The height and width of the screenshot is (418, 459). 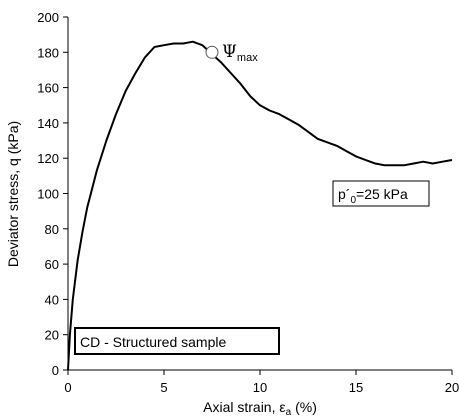 What do you see at coordinates (67, 387) in the screenshot?
I see `x-tick-label: 0` at bounding box center [67, 387].